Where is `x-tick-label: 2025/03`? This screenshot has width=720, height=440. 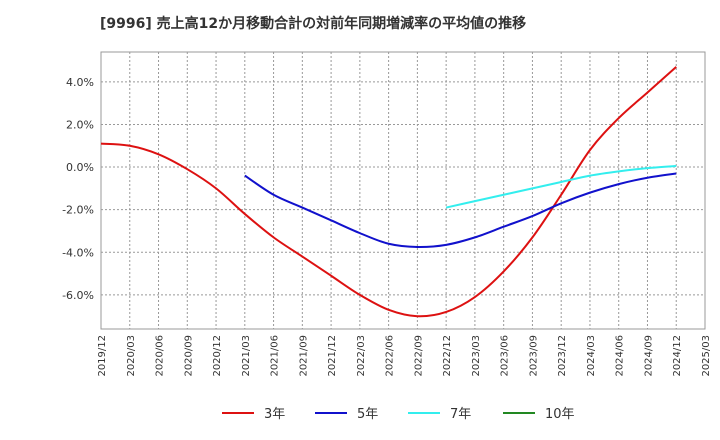
x-tick-label: 2025/03 is located at coordinates (706, 356).